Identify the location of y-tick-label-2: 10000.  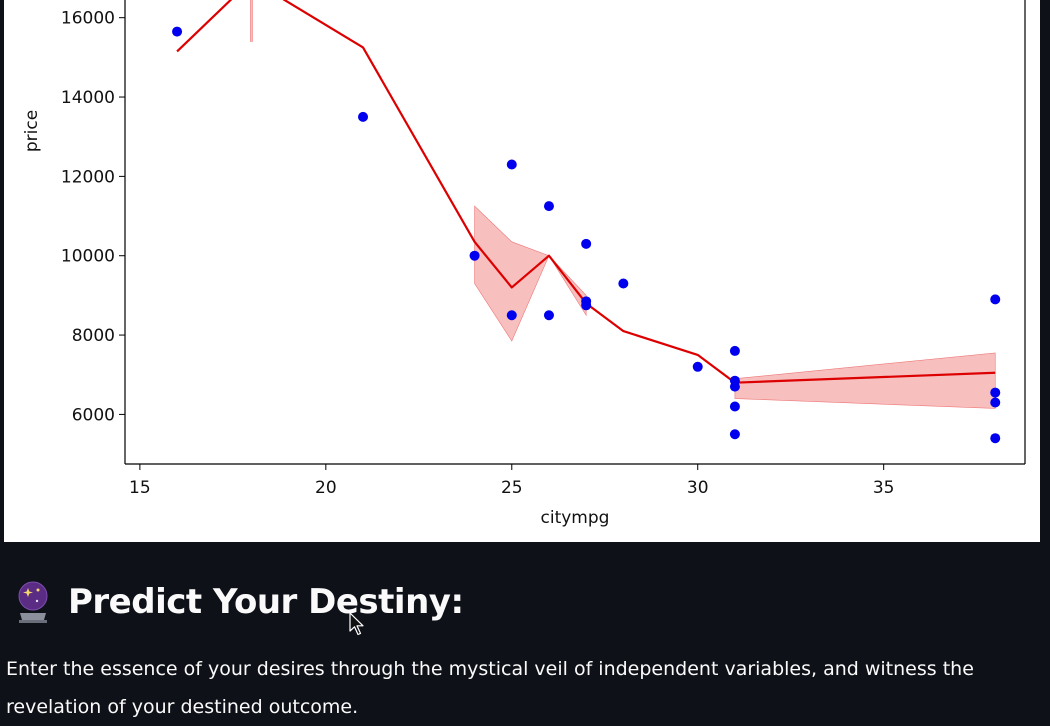
(88, 257).